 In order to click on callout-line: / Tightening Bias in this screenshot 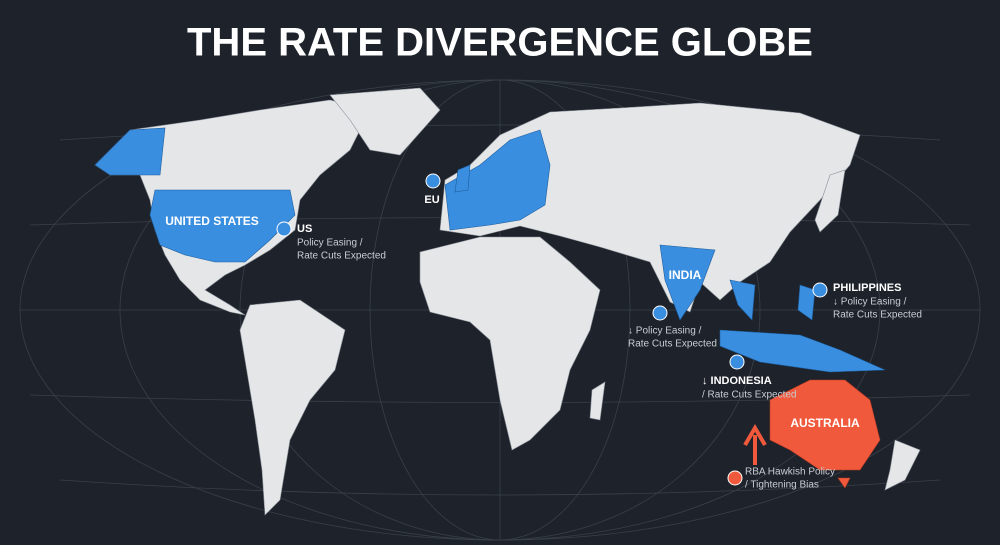, I will do `click(782, 485)`.